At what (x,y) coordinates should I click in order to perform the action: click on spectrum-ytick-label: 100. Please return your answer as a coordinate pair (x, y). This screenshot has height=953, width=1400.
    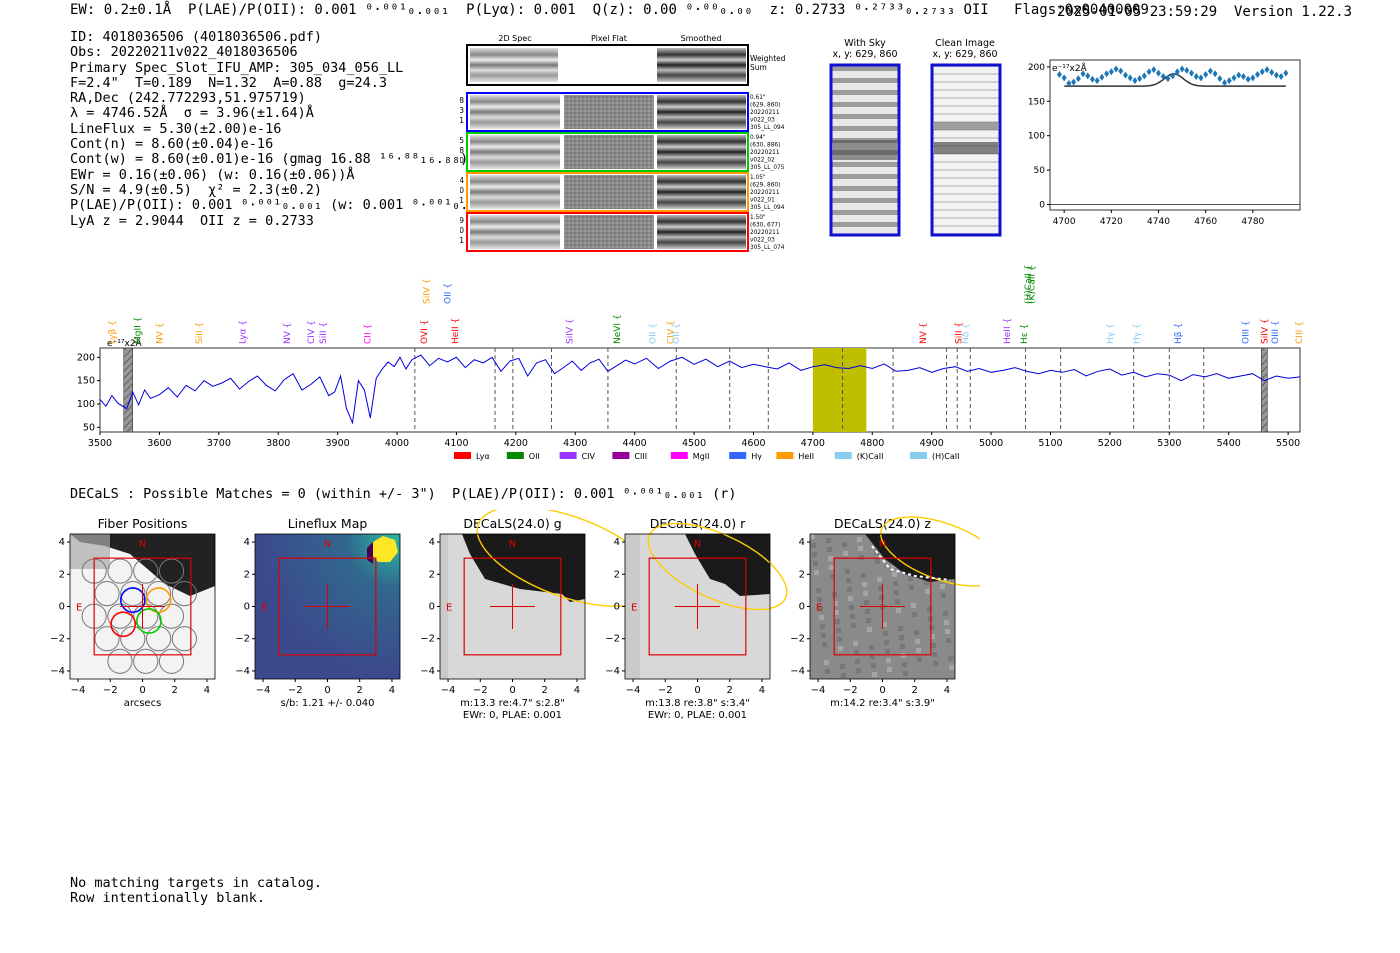
    Looking at the image, I should click on (86, 404).